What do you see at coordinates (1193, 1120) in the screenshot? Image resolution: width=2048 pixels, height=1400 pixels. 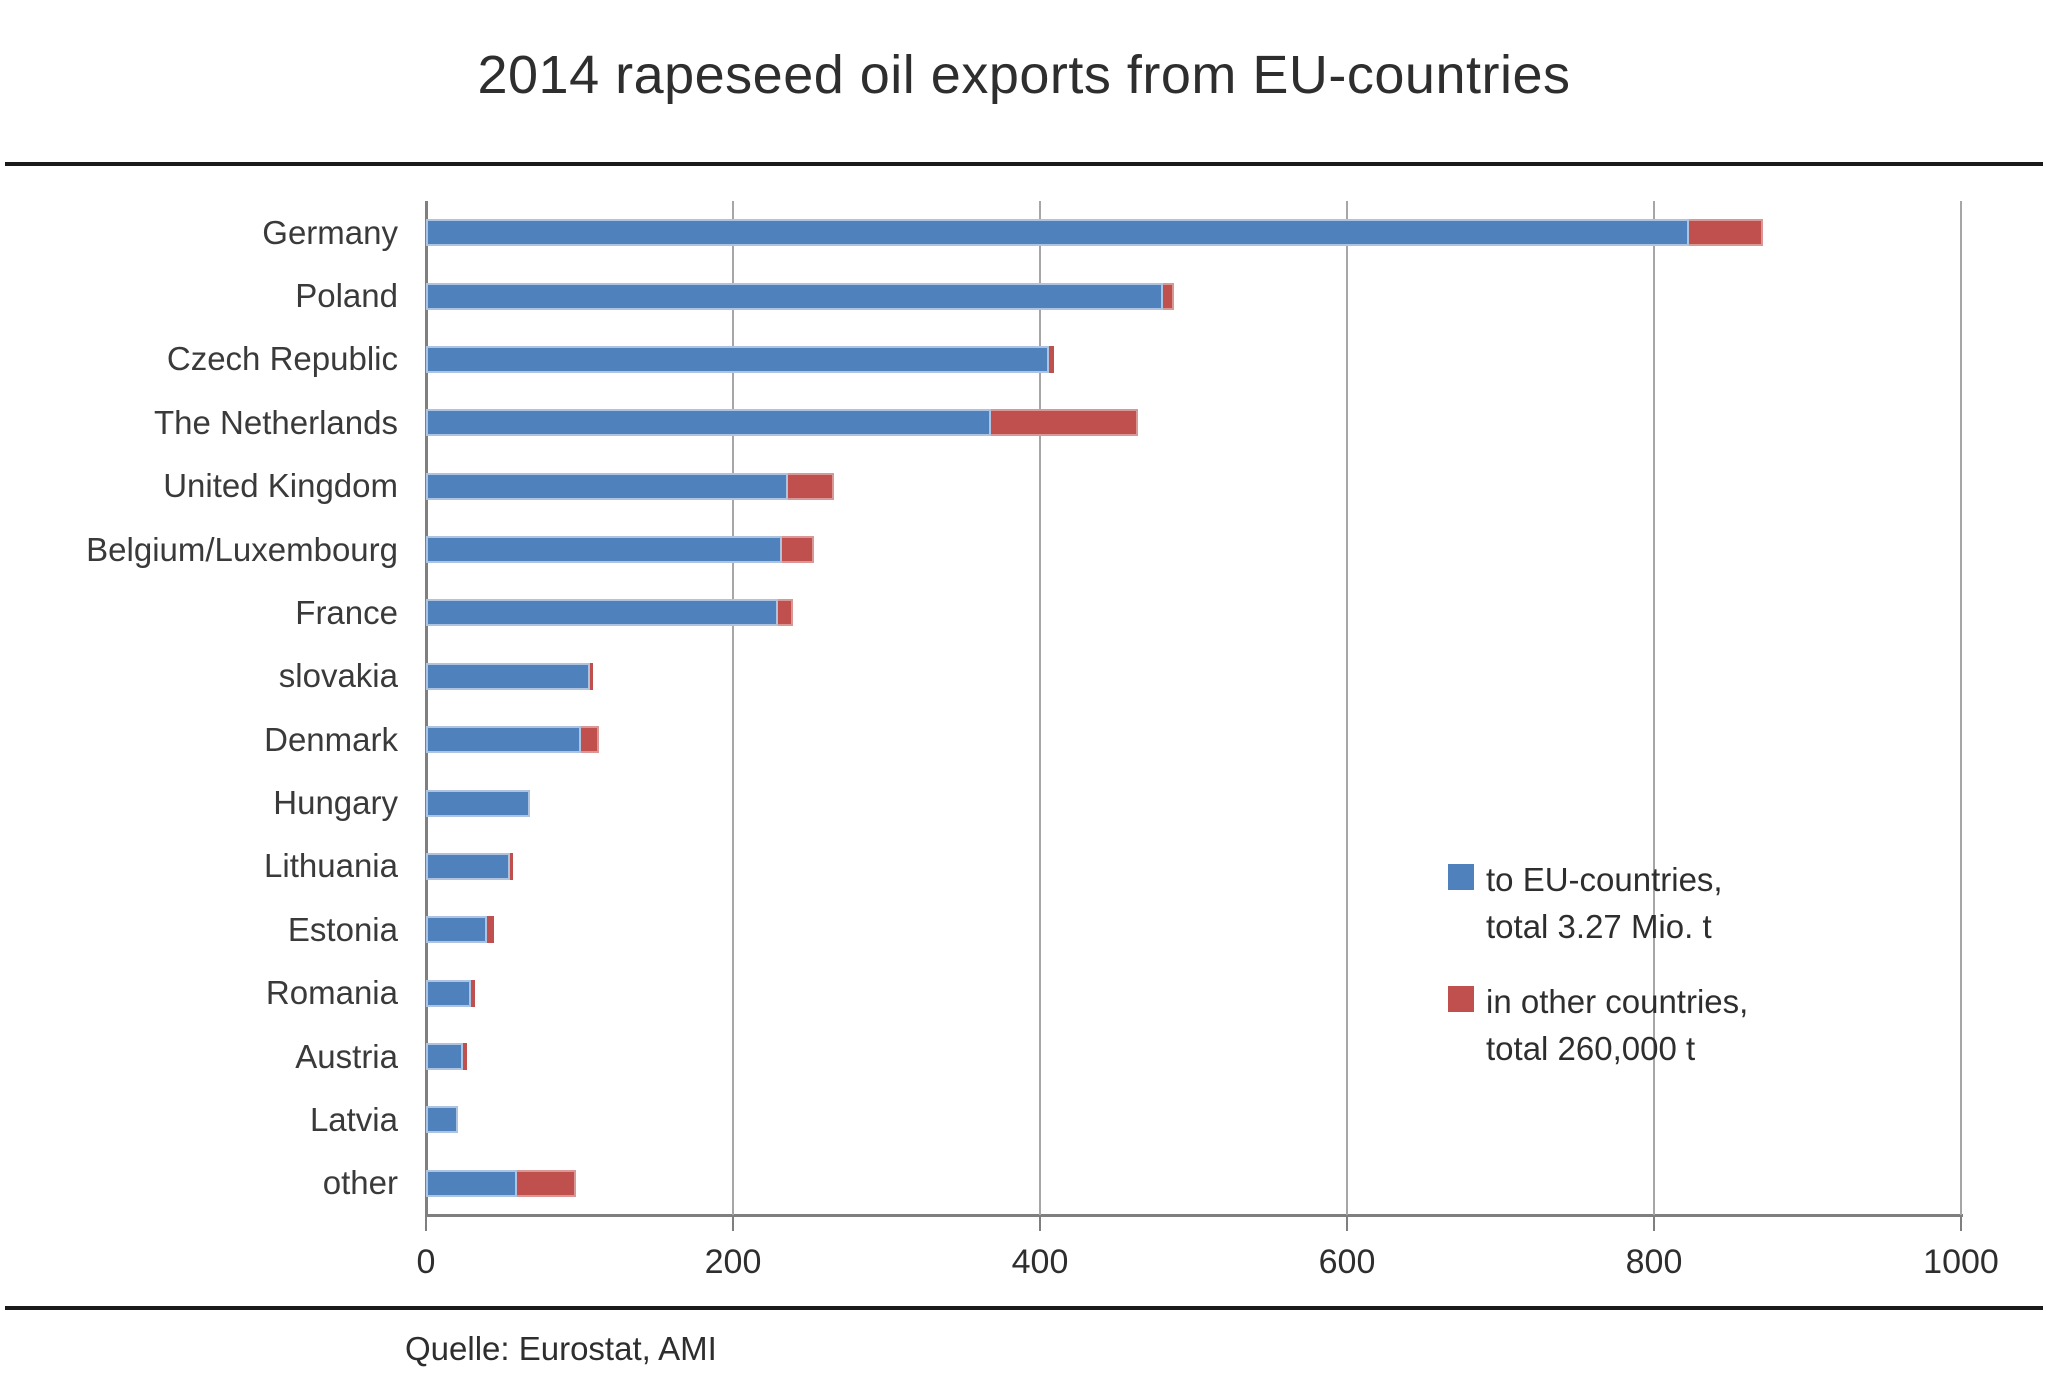 I see `bar-row-latvia` at bounding box center [1193, 1120].